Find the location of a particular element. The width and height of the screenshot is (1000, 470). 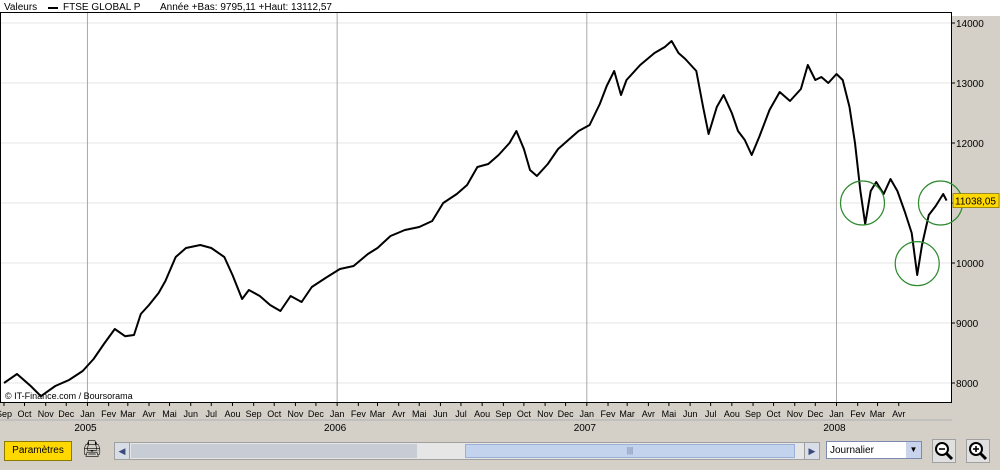

chevron-down-icon: ▼ is located at coordinates (913, 450).